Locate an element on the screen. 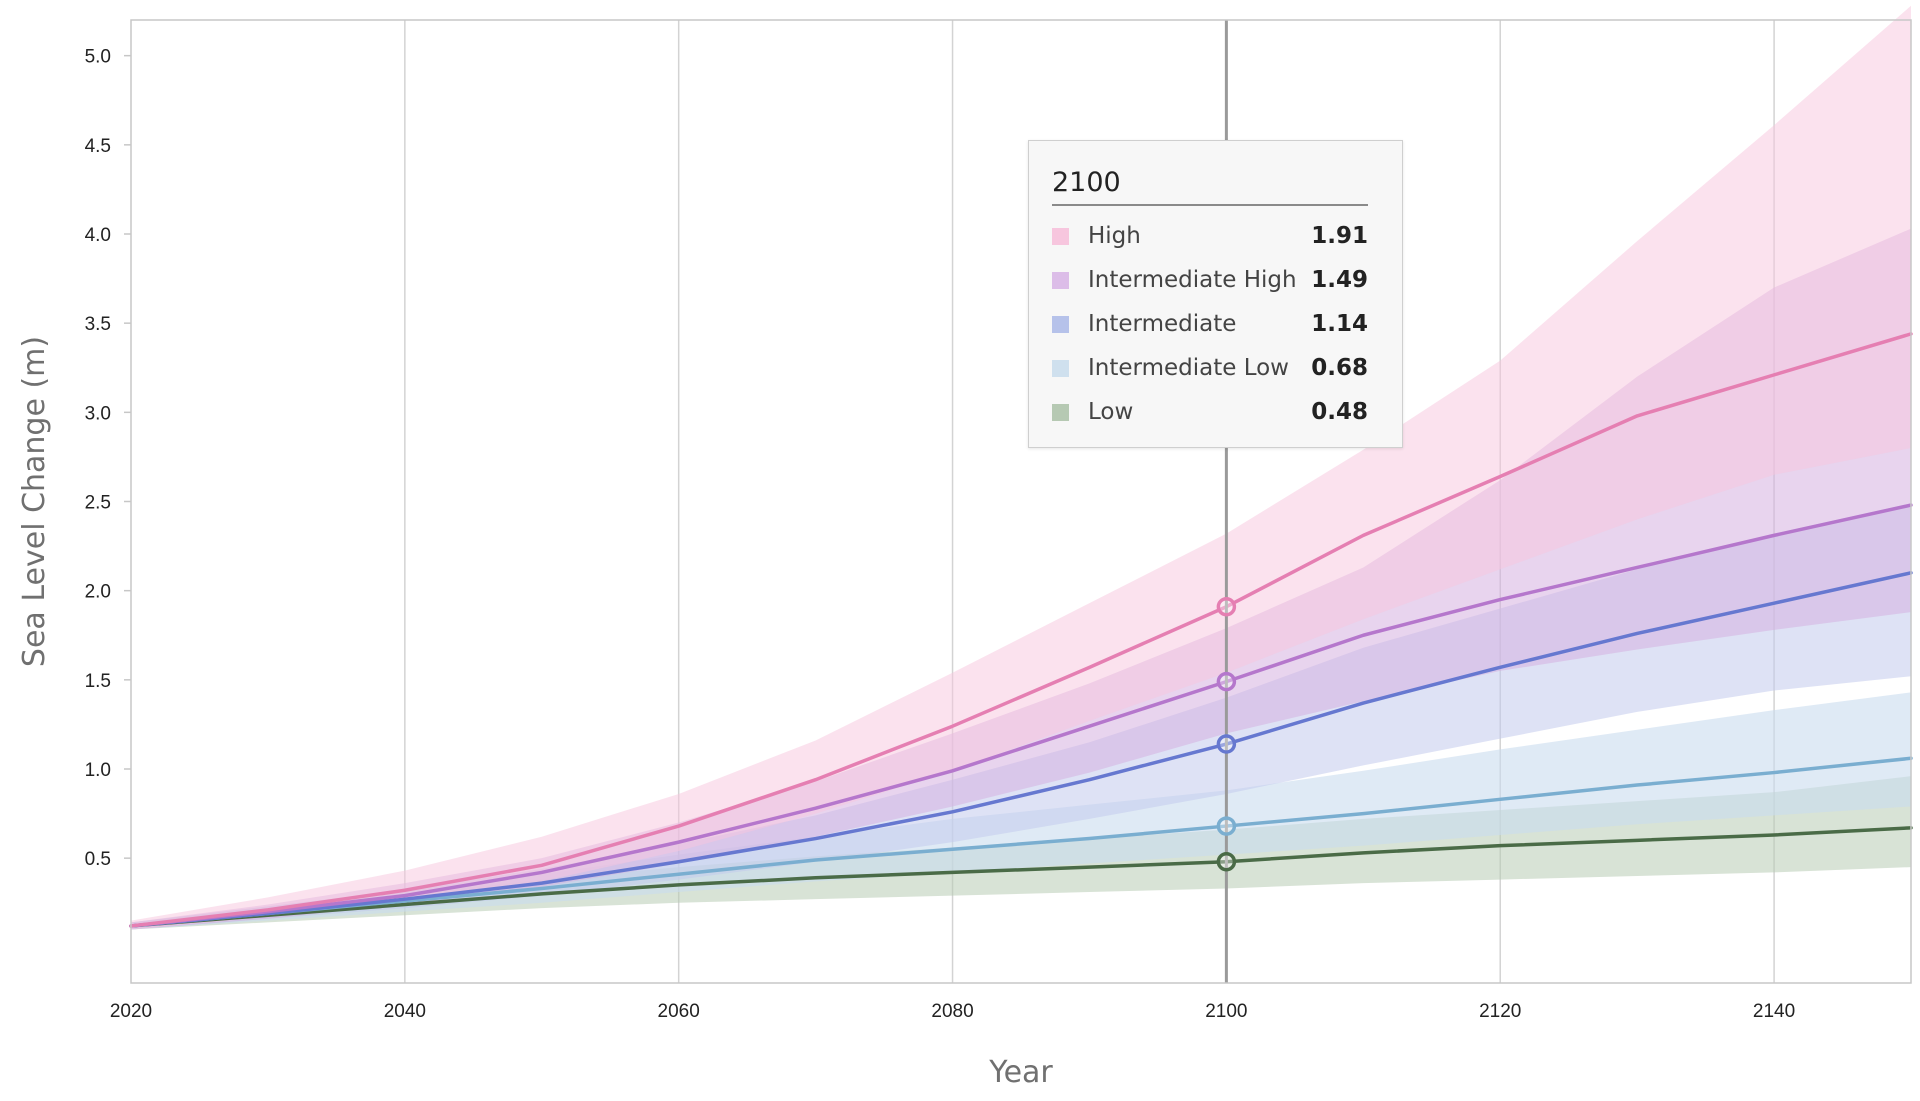 The height and width of the screenshot is (1101, 1920). tooltip-label: Intermediate Low is located at coordinates (1188, 368).